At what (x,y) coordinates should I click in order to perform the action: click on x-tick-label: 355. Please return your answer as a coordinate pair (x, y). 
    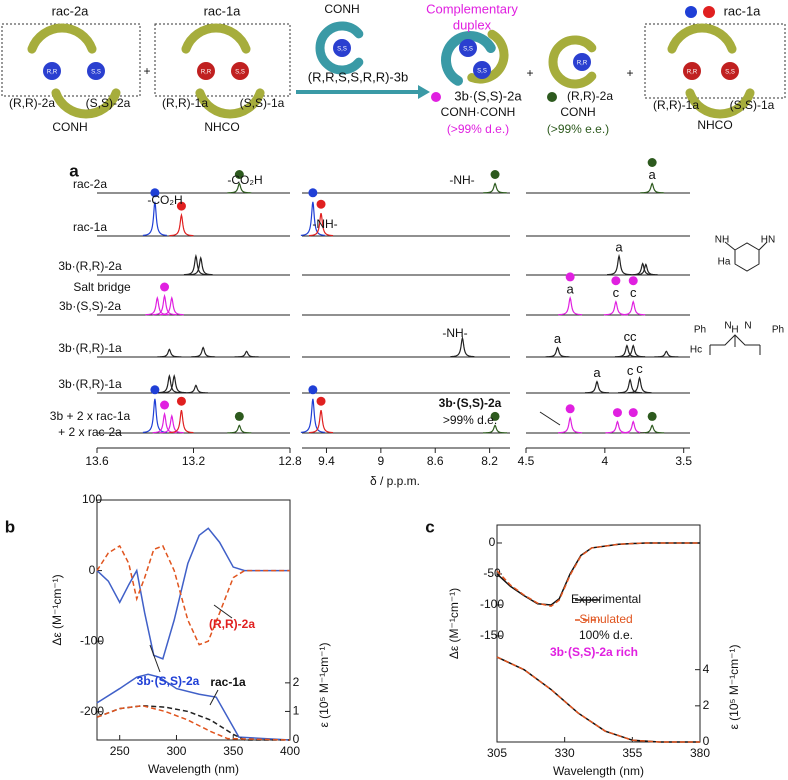
    Looking at the image, I should click on (632, 753).